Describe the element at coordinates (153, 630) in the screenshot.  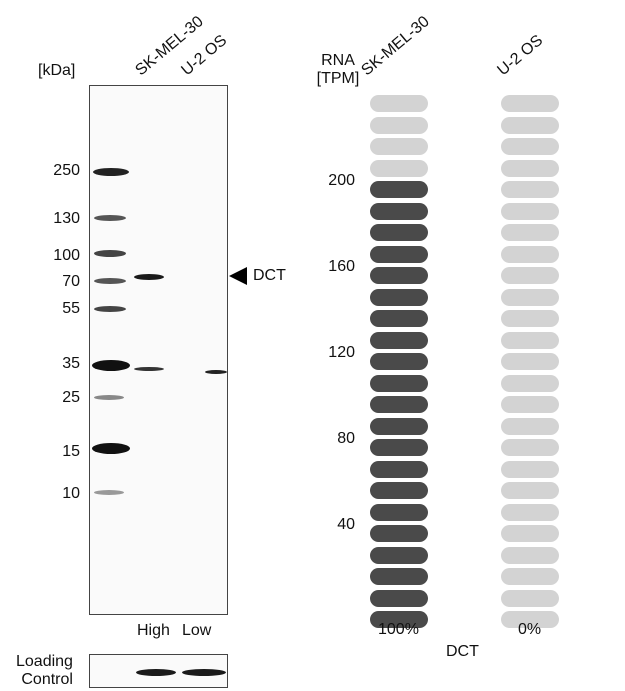
I see `exposure-label-high: High` at that location.